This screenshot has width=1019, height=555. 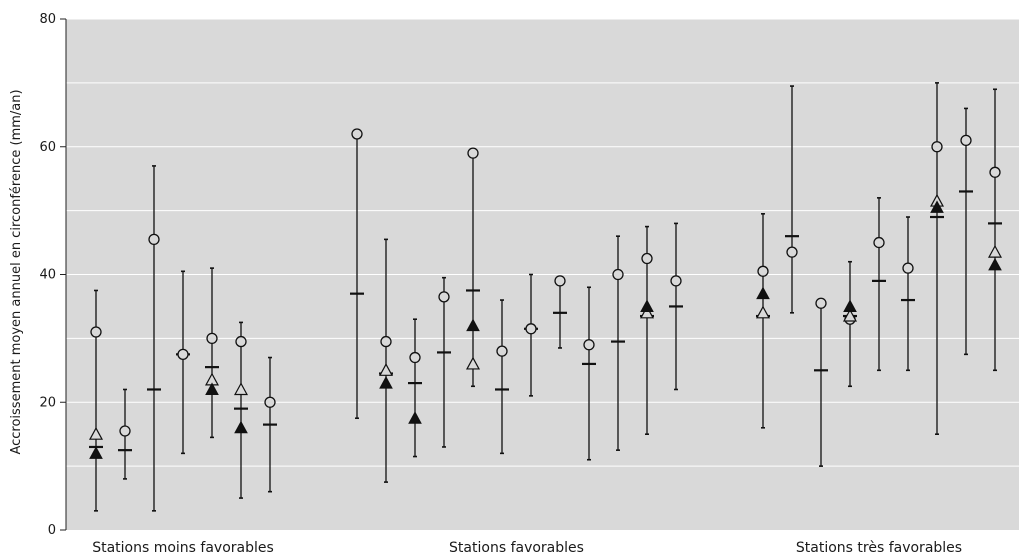 What do you see at coordinates (52, 530) in the screenshot?
I see `y-tick-label: 0` at bounding box center [52, 530].